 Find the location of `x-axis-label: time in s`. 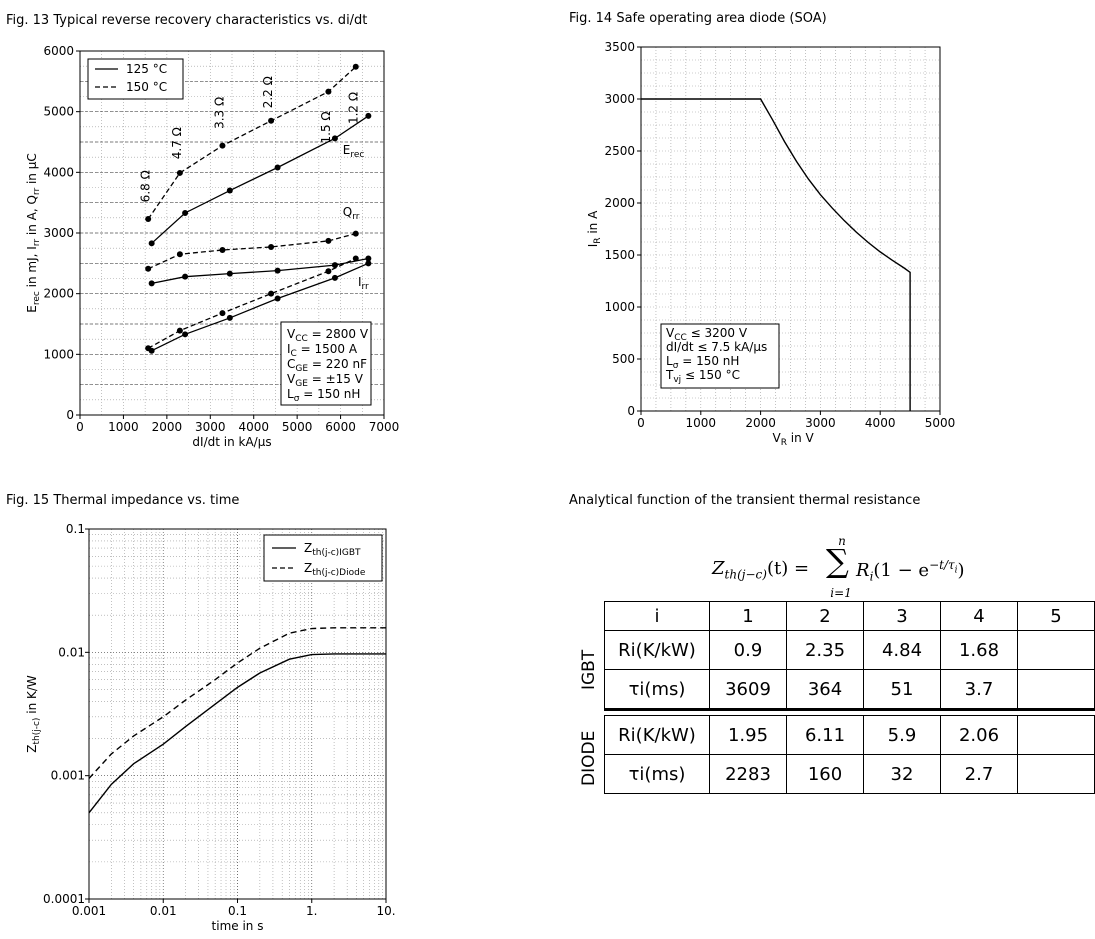

x-axis-label: time in s is located at coordinates (238, 926).